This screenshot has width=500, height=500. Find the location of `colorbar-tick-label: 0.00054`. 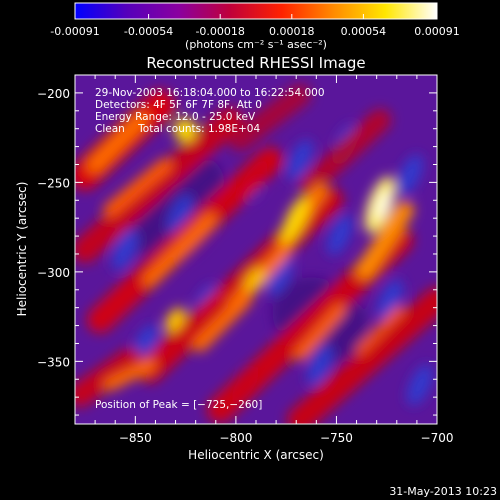

colorbar-tick-label: 0.00054 is located at coordinates (364, 31).